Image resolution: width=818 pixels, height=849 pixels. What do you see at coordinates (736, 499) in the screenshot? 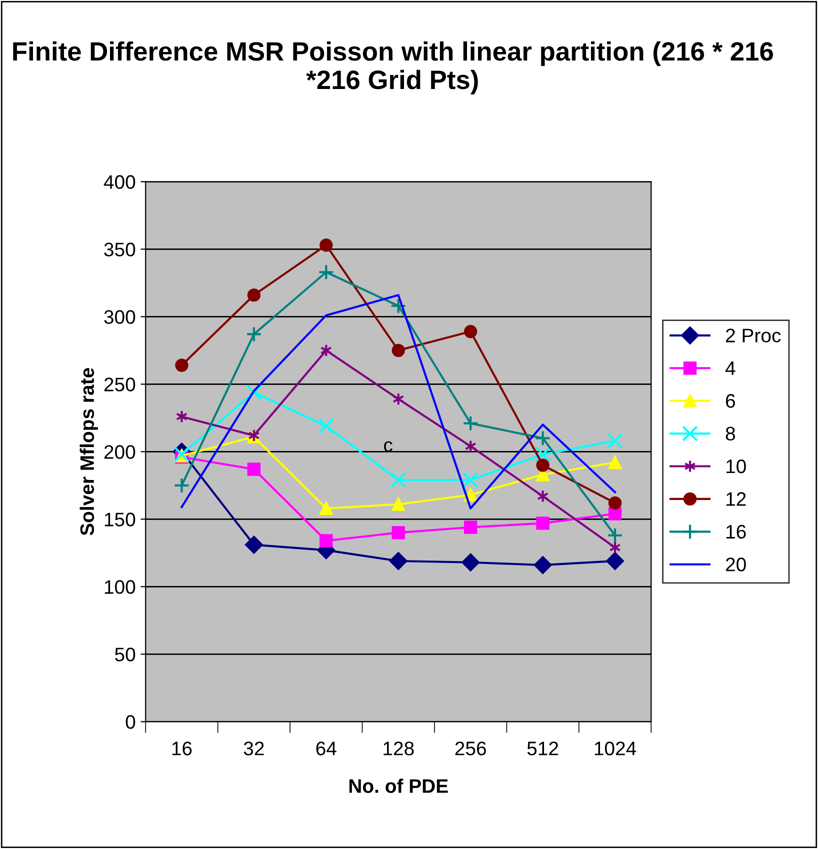
I see `legend-label: 12` at bounding box center [736, 499].